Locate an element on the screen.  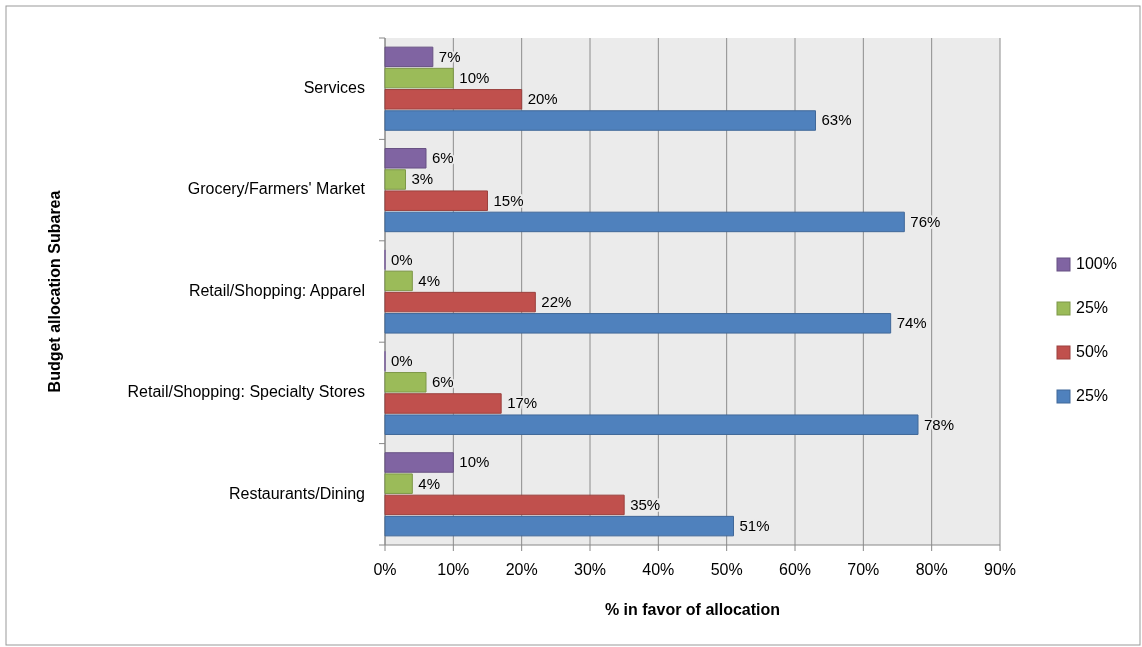
x-tick-label: 20% is located at coordinates (521, 569).